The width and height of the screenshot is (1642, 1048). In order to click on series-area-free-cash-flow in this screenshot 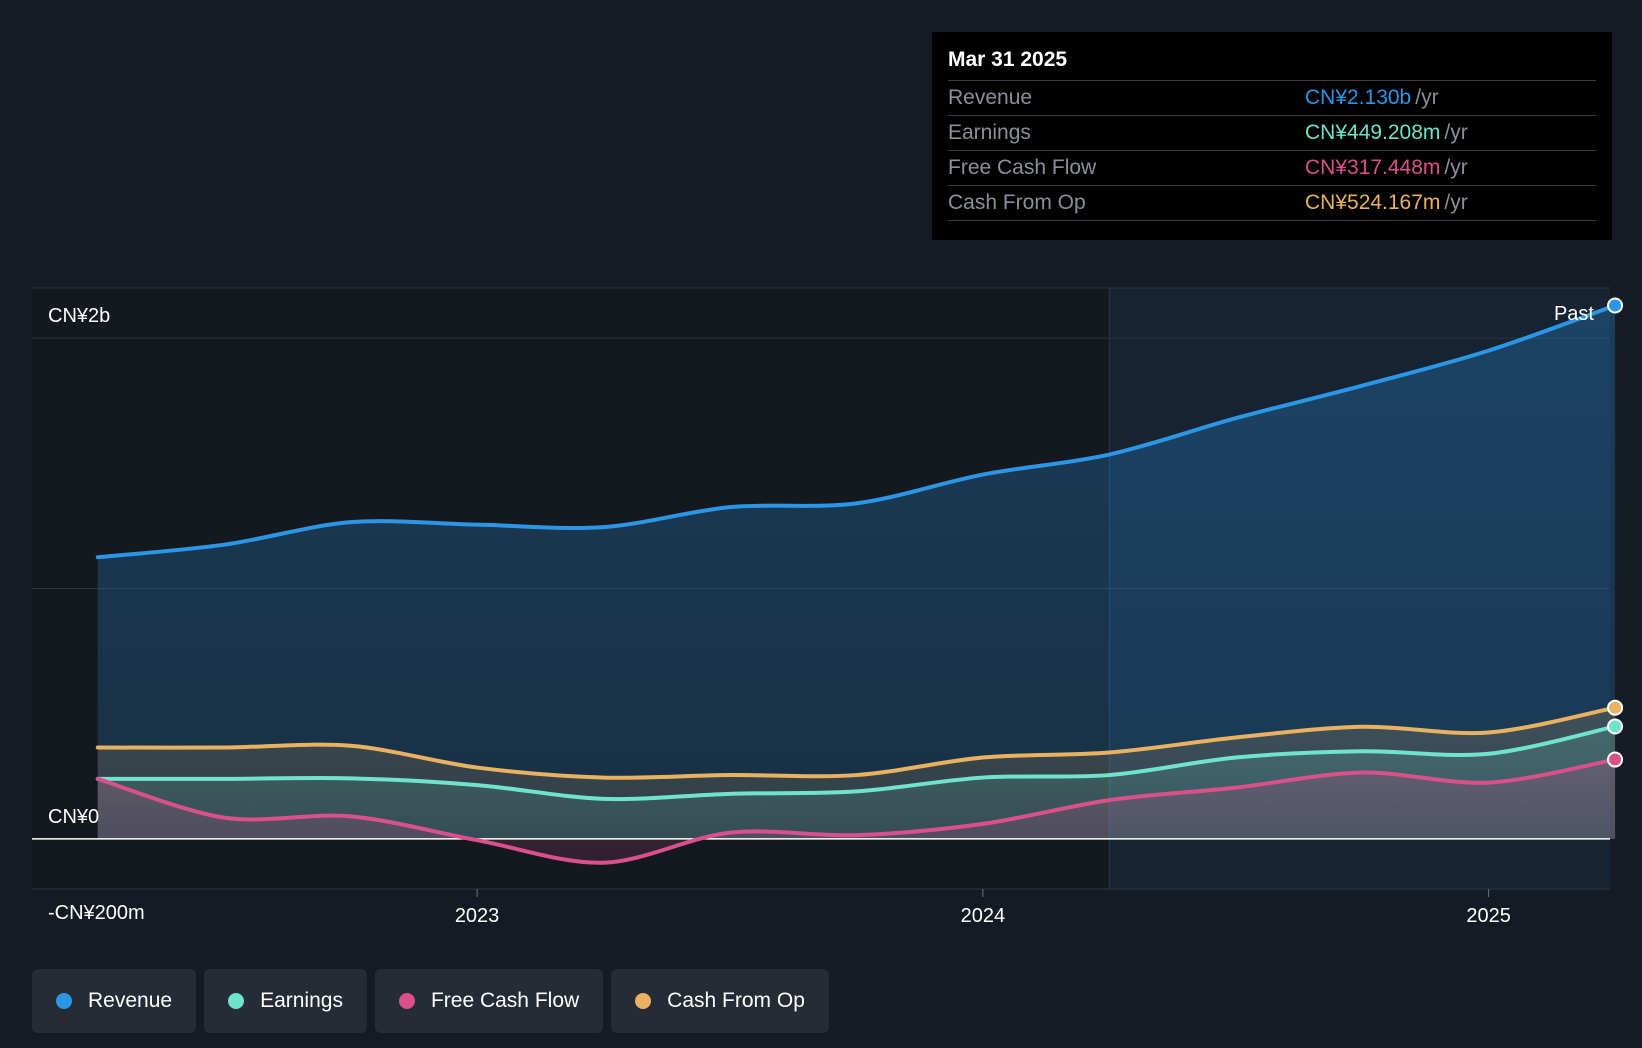, I will do `click(856, 811)`.